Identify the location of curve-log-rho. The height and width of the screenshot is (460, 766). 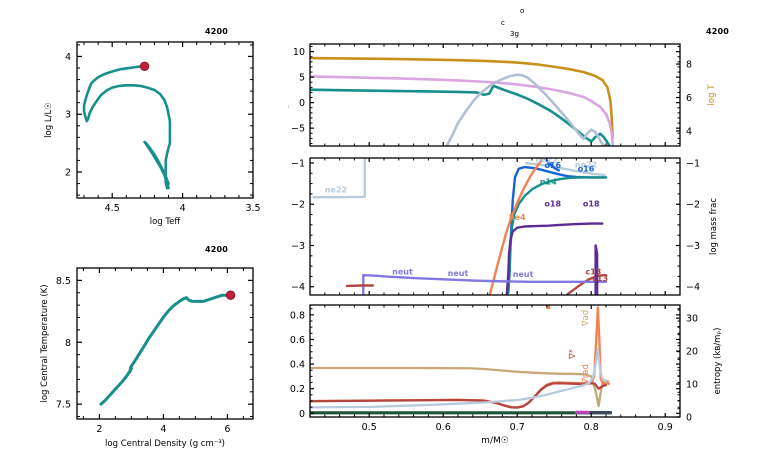
(462, 110).